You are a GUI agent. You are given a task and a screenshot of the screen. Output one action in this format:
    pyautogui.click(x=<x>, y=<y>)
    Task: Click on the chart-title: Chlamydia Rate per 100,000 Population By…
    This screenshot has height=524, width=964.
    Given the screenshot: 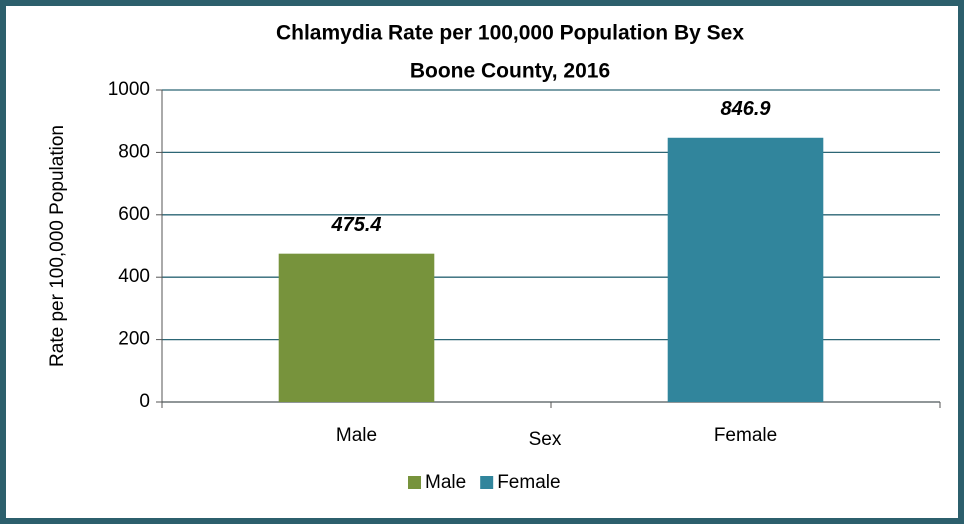 What is the action you would take?
    pyautogui.click(x=510, y=33)
    